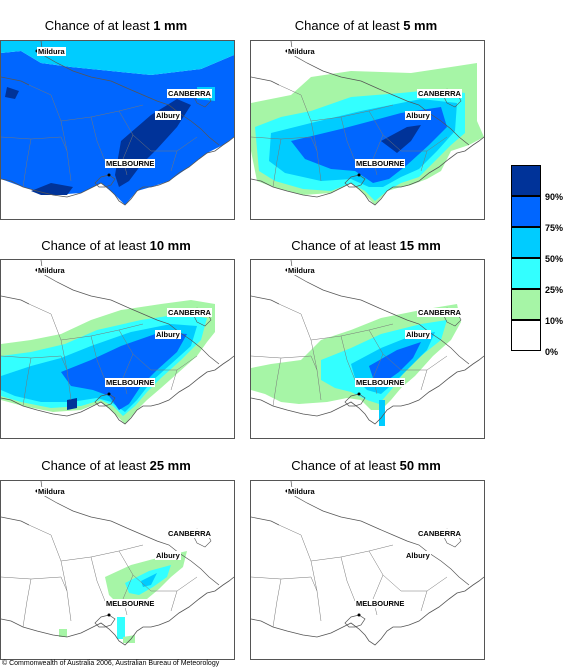  What do you see at coordinates (170, 25) in the screenshot?
I see `panel-threshold: 1 mm` at bounding box center [170, 25].